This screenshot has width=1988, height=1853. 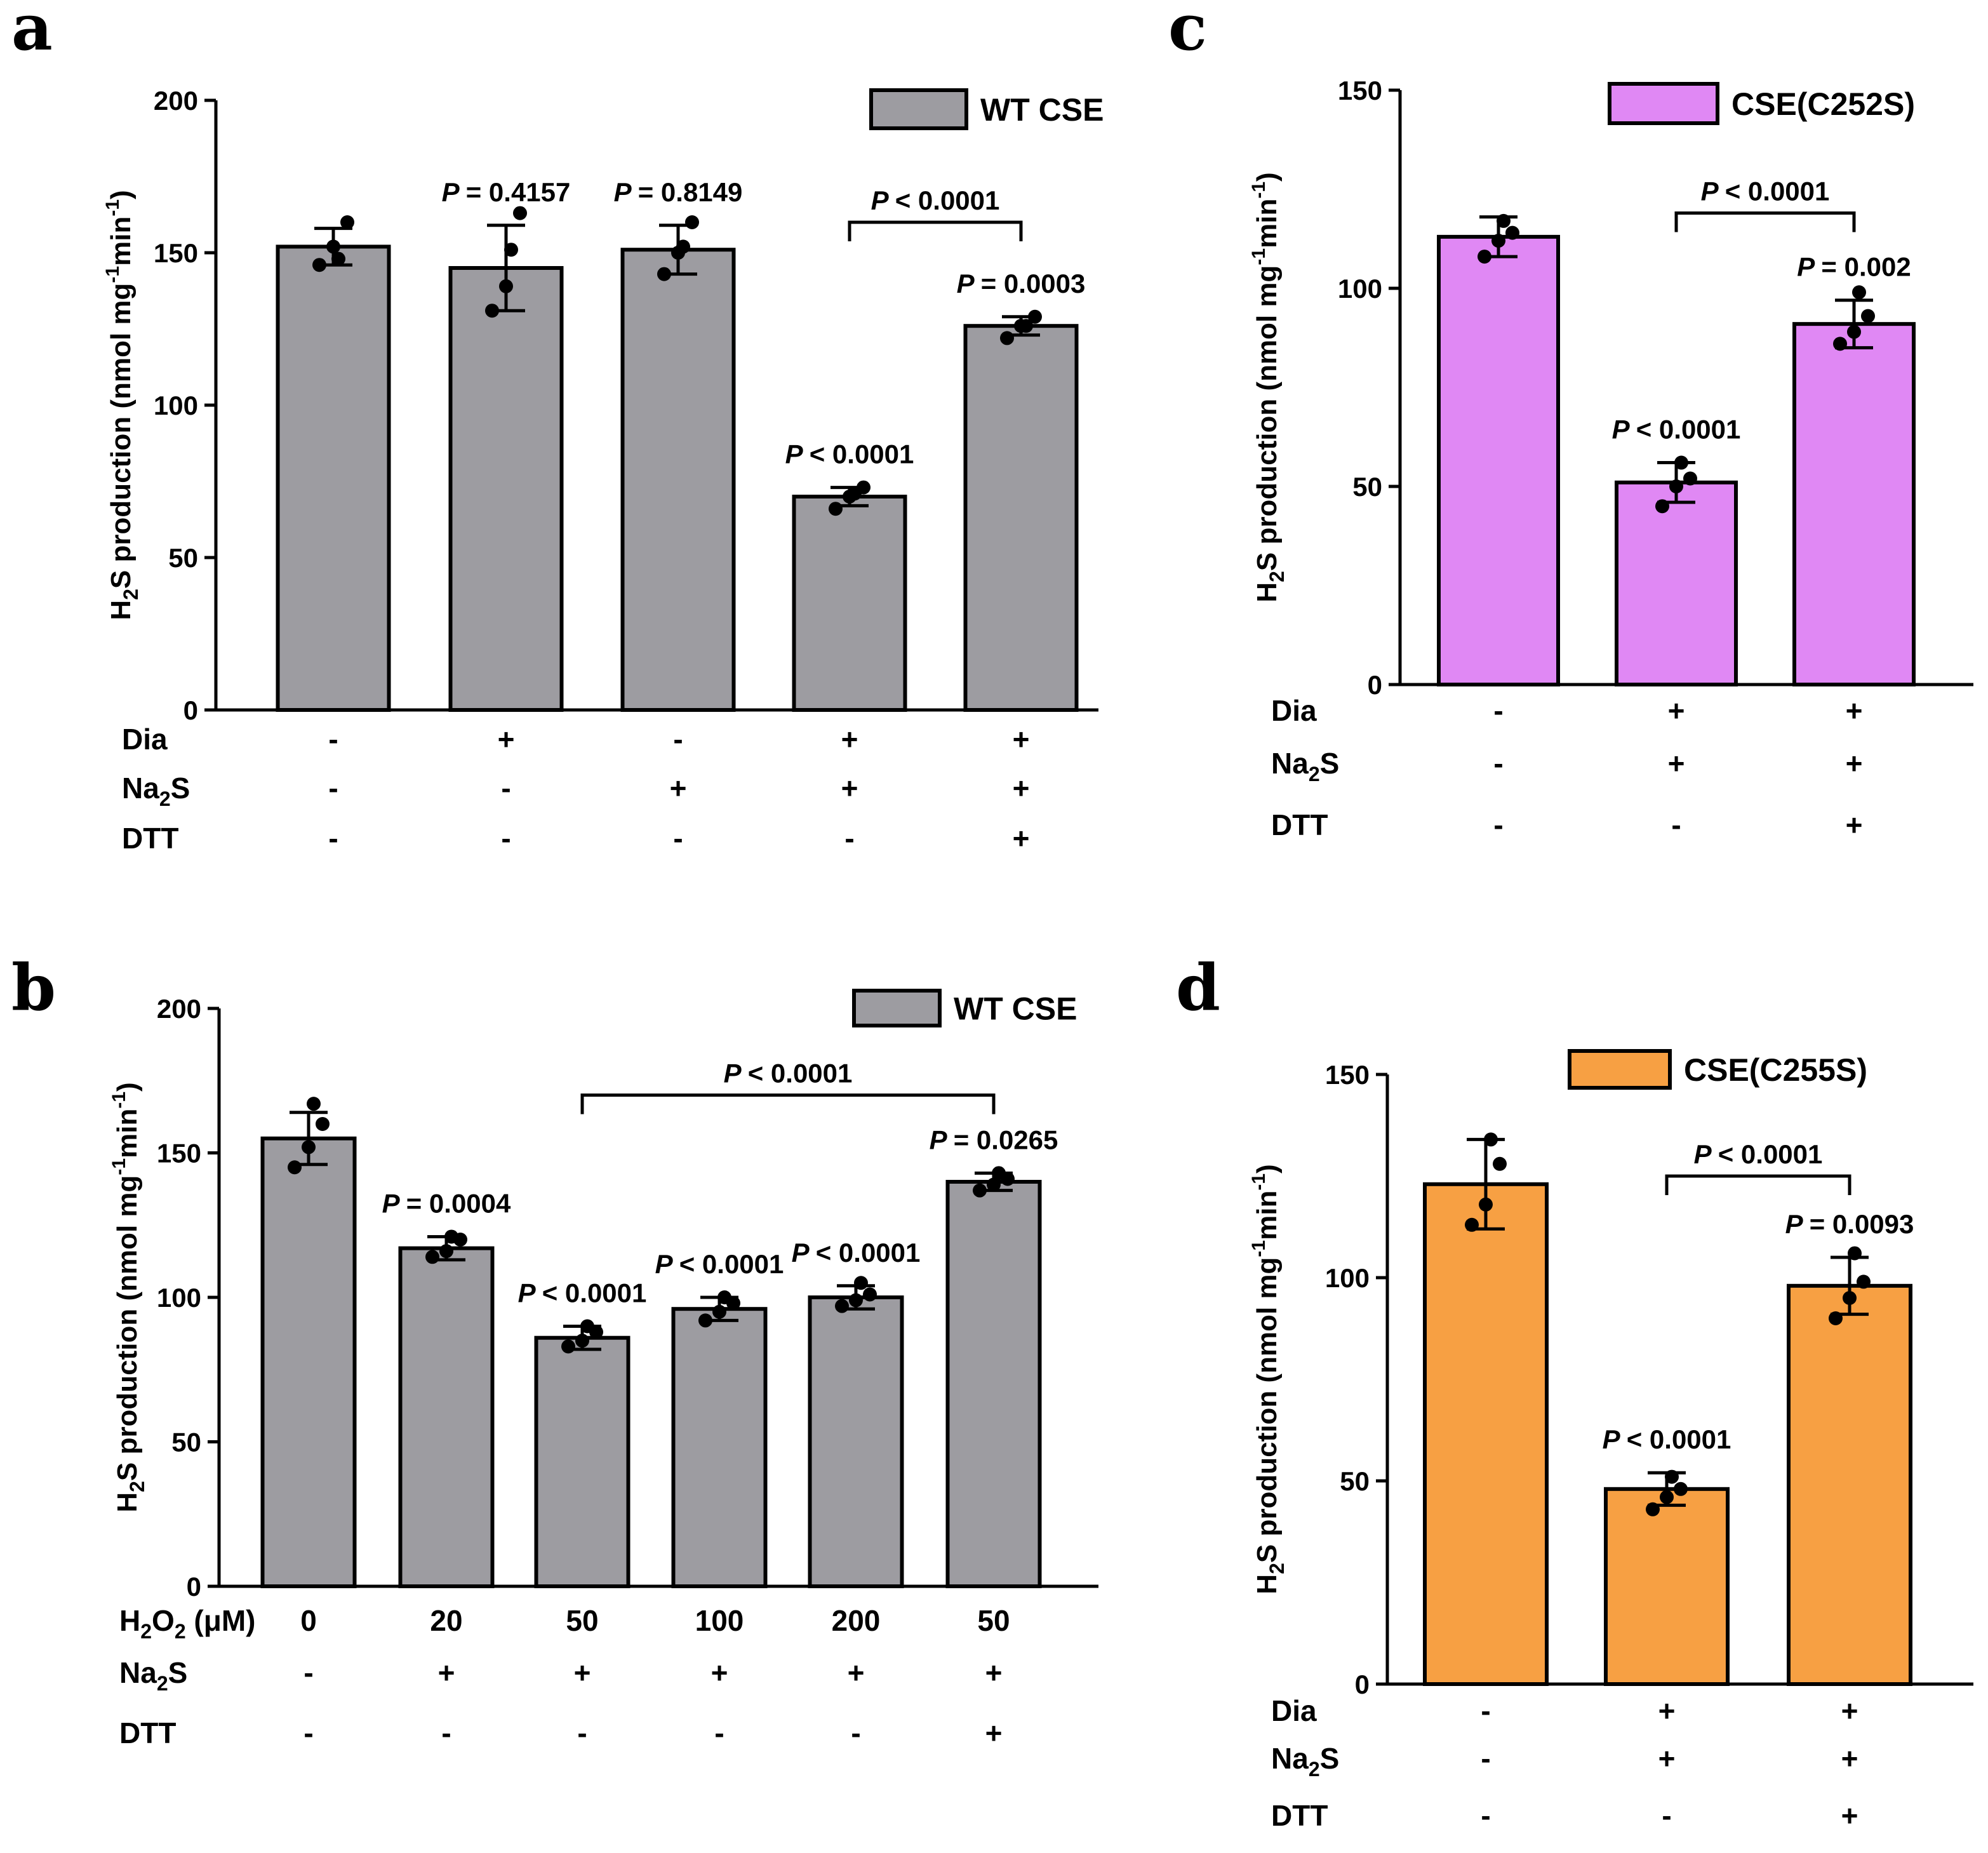 I want to click on legend-swatch, so click(x=897, y=1008).